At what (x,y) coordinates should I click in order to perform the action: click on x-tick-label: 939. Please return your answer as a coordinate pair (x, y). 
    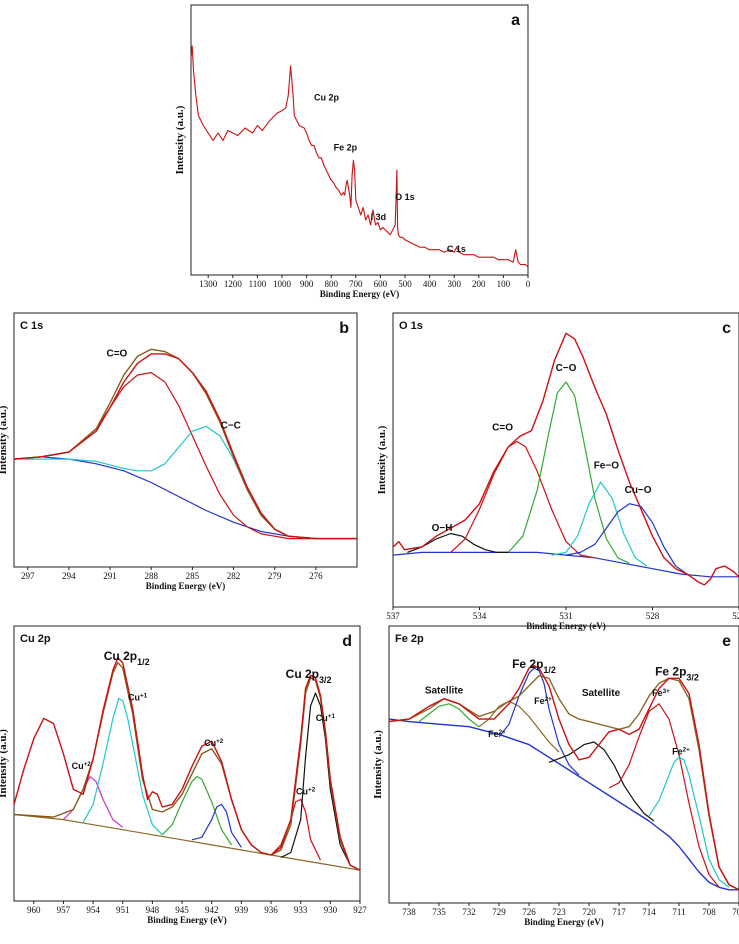
    Looking at the image, I should click on (242, 910).